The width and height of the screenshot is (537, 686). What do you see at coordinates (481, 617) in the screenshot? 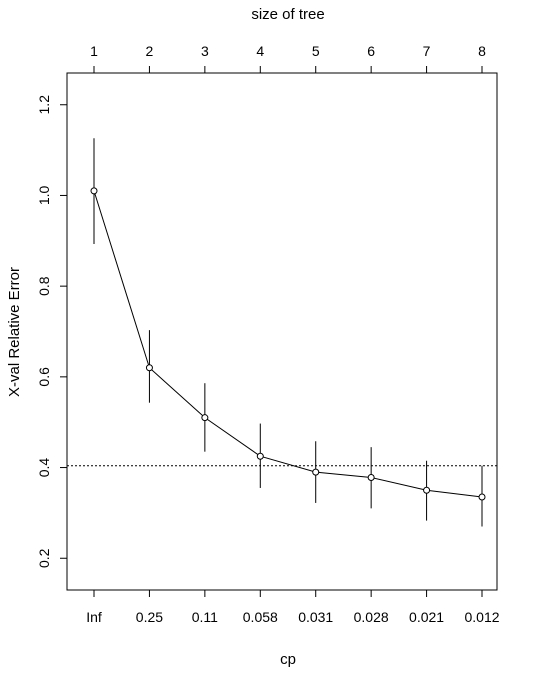
I see `cp-tick-label: 0.012` at bounding box center [481, 617].